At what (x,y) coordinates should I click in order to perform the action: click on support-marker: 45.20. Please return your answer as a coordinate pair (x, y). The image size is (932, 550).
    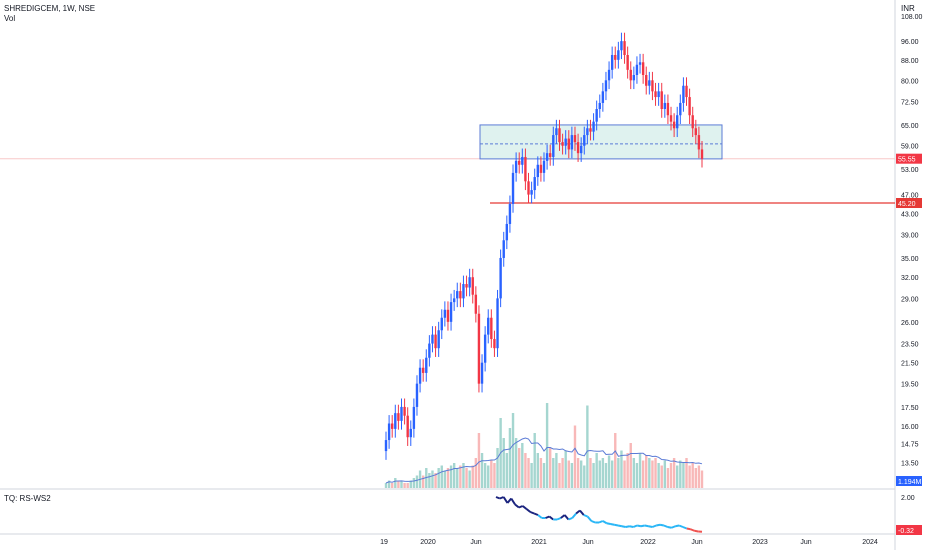
    Looking at the image, I should click on (907, 204).